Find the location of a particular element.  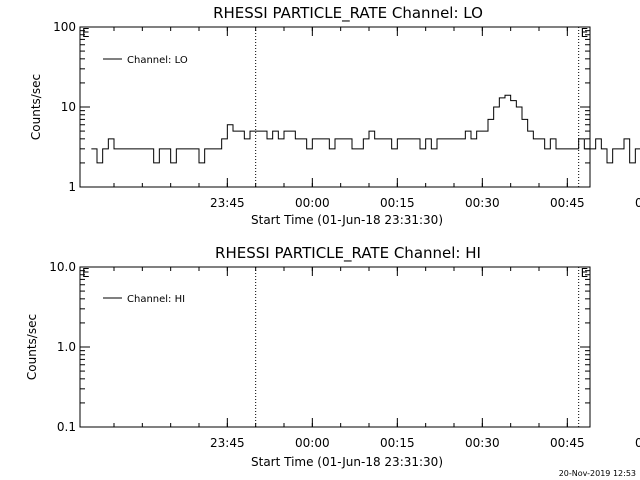

hi-y-axis-label: Counts/sec is located at coordinates (32, 347).